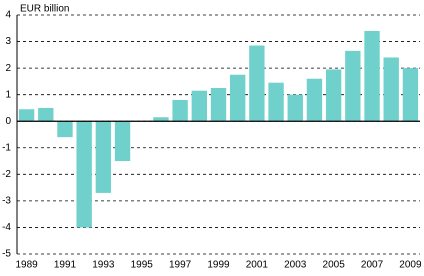  Describe the element at coordinates (334, 265) in the screenshot. I see `x-tick-label: 2005` at that location.